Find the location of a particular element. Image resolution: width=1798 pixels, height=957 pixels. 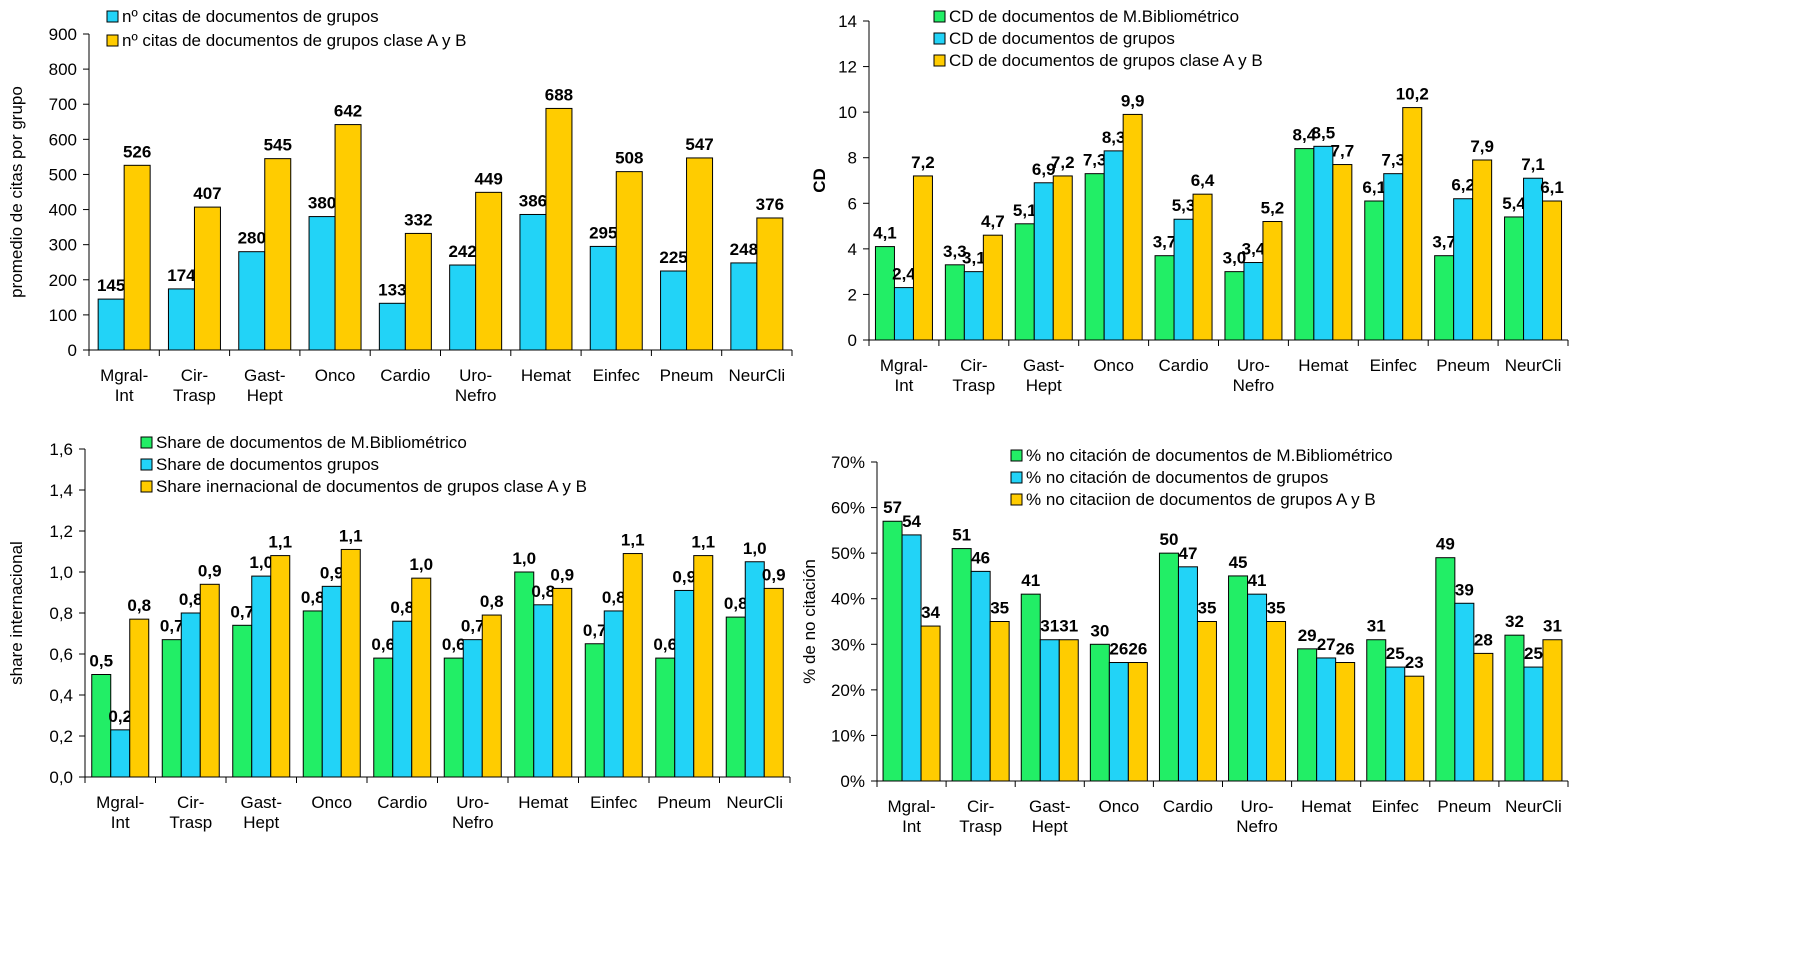

data-label: 688 is located at coordinates (559, 94).